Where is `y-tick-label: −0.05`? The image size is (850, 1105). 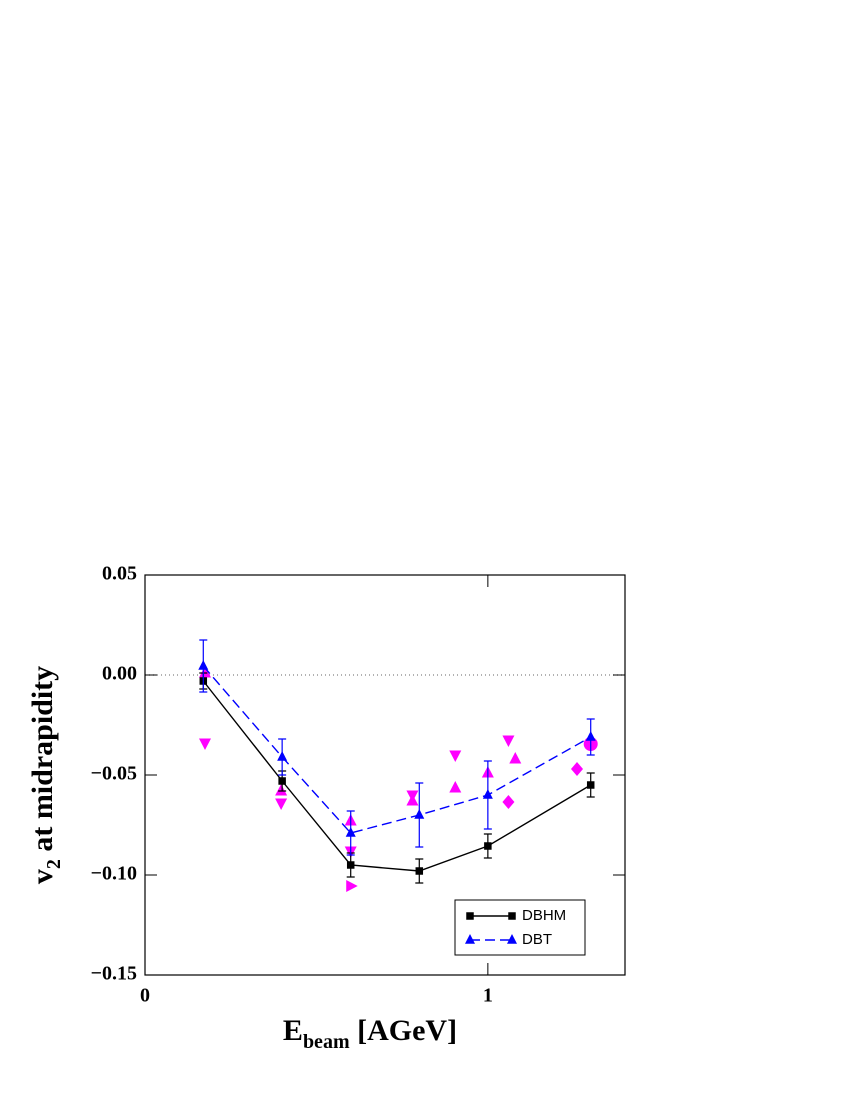 y-tick-label: −0.05 is located at coordinates (114, 774).